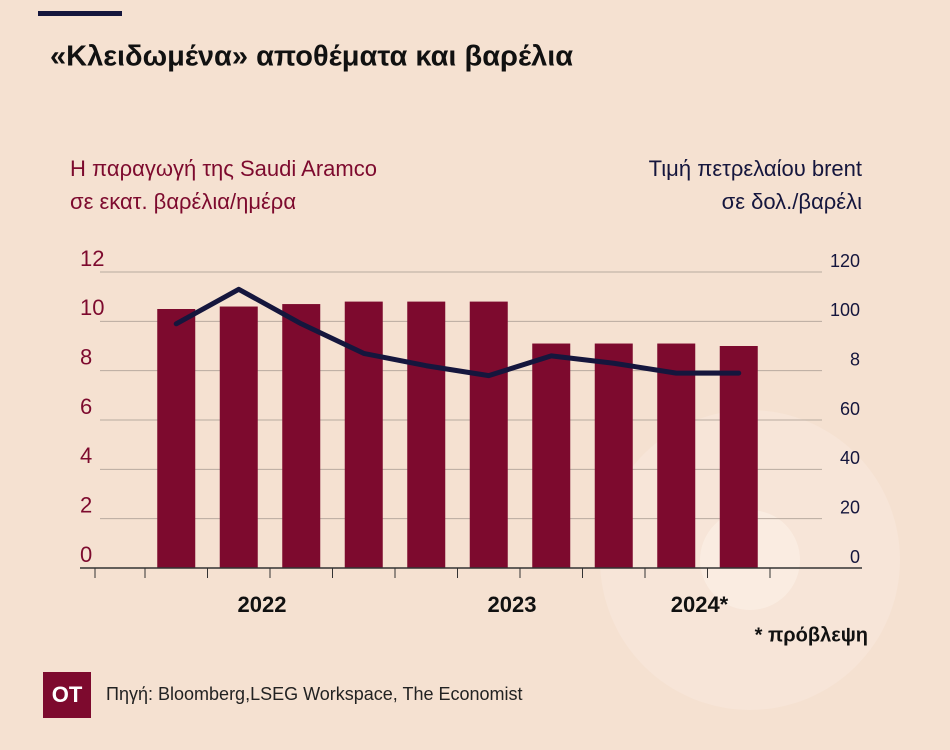  I want to click on top-bar, so click(80, 13).